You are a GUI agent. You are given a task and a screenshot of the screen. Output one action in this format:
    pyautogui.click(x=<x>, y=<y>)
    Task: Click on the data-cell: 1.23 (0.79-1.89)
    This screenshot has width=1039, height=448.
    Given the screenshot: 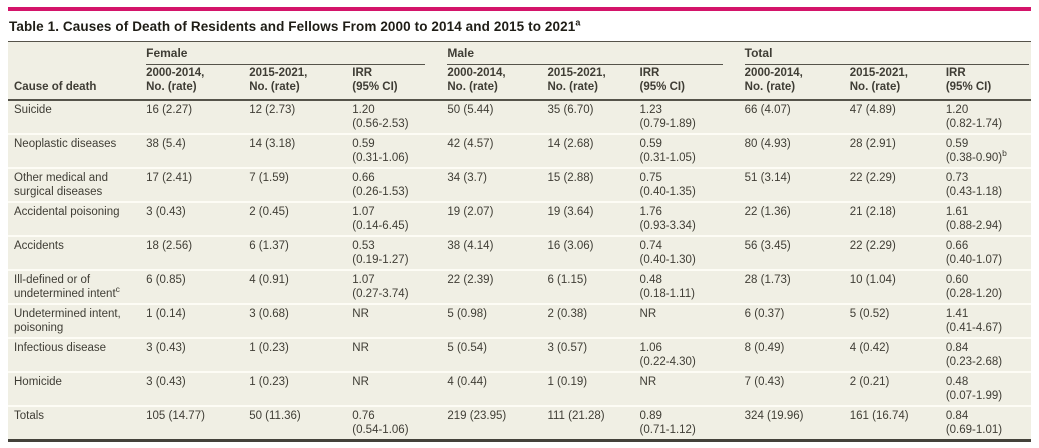 What is the action you would take?
    pyautogui.click(x=686, y=117)
    